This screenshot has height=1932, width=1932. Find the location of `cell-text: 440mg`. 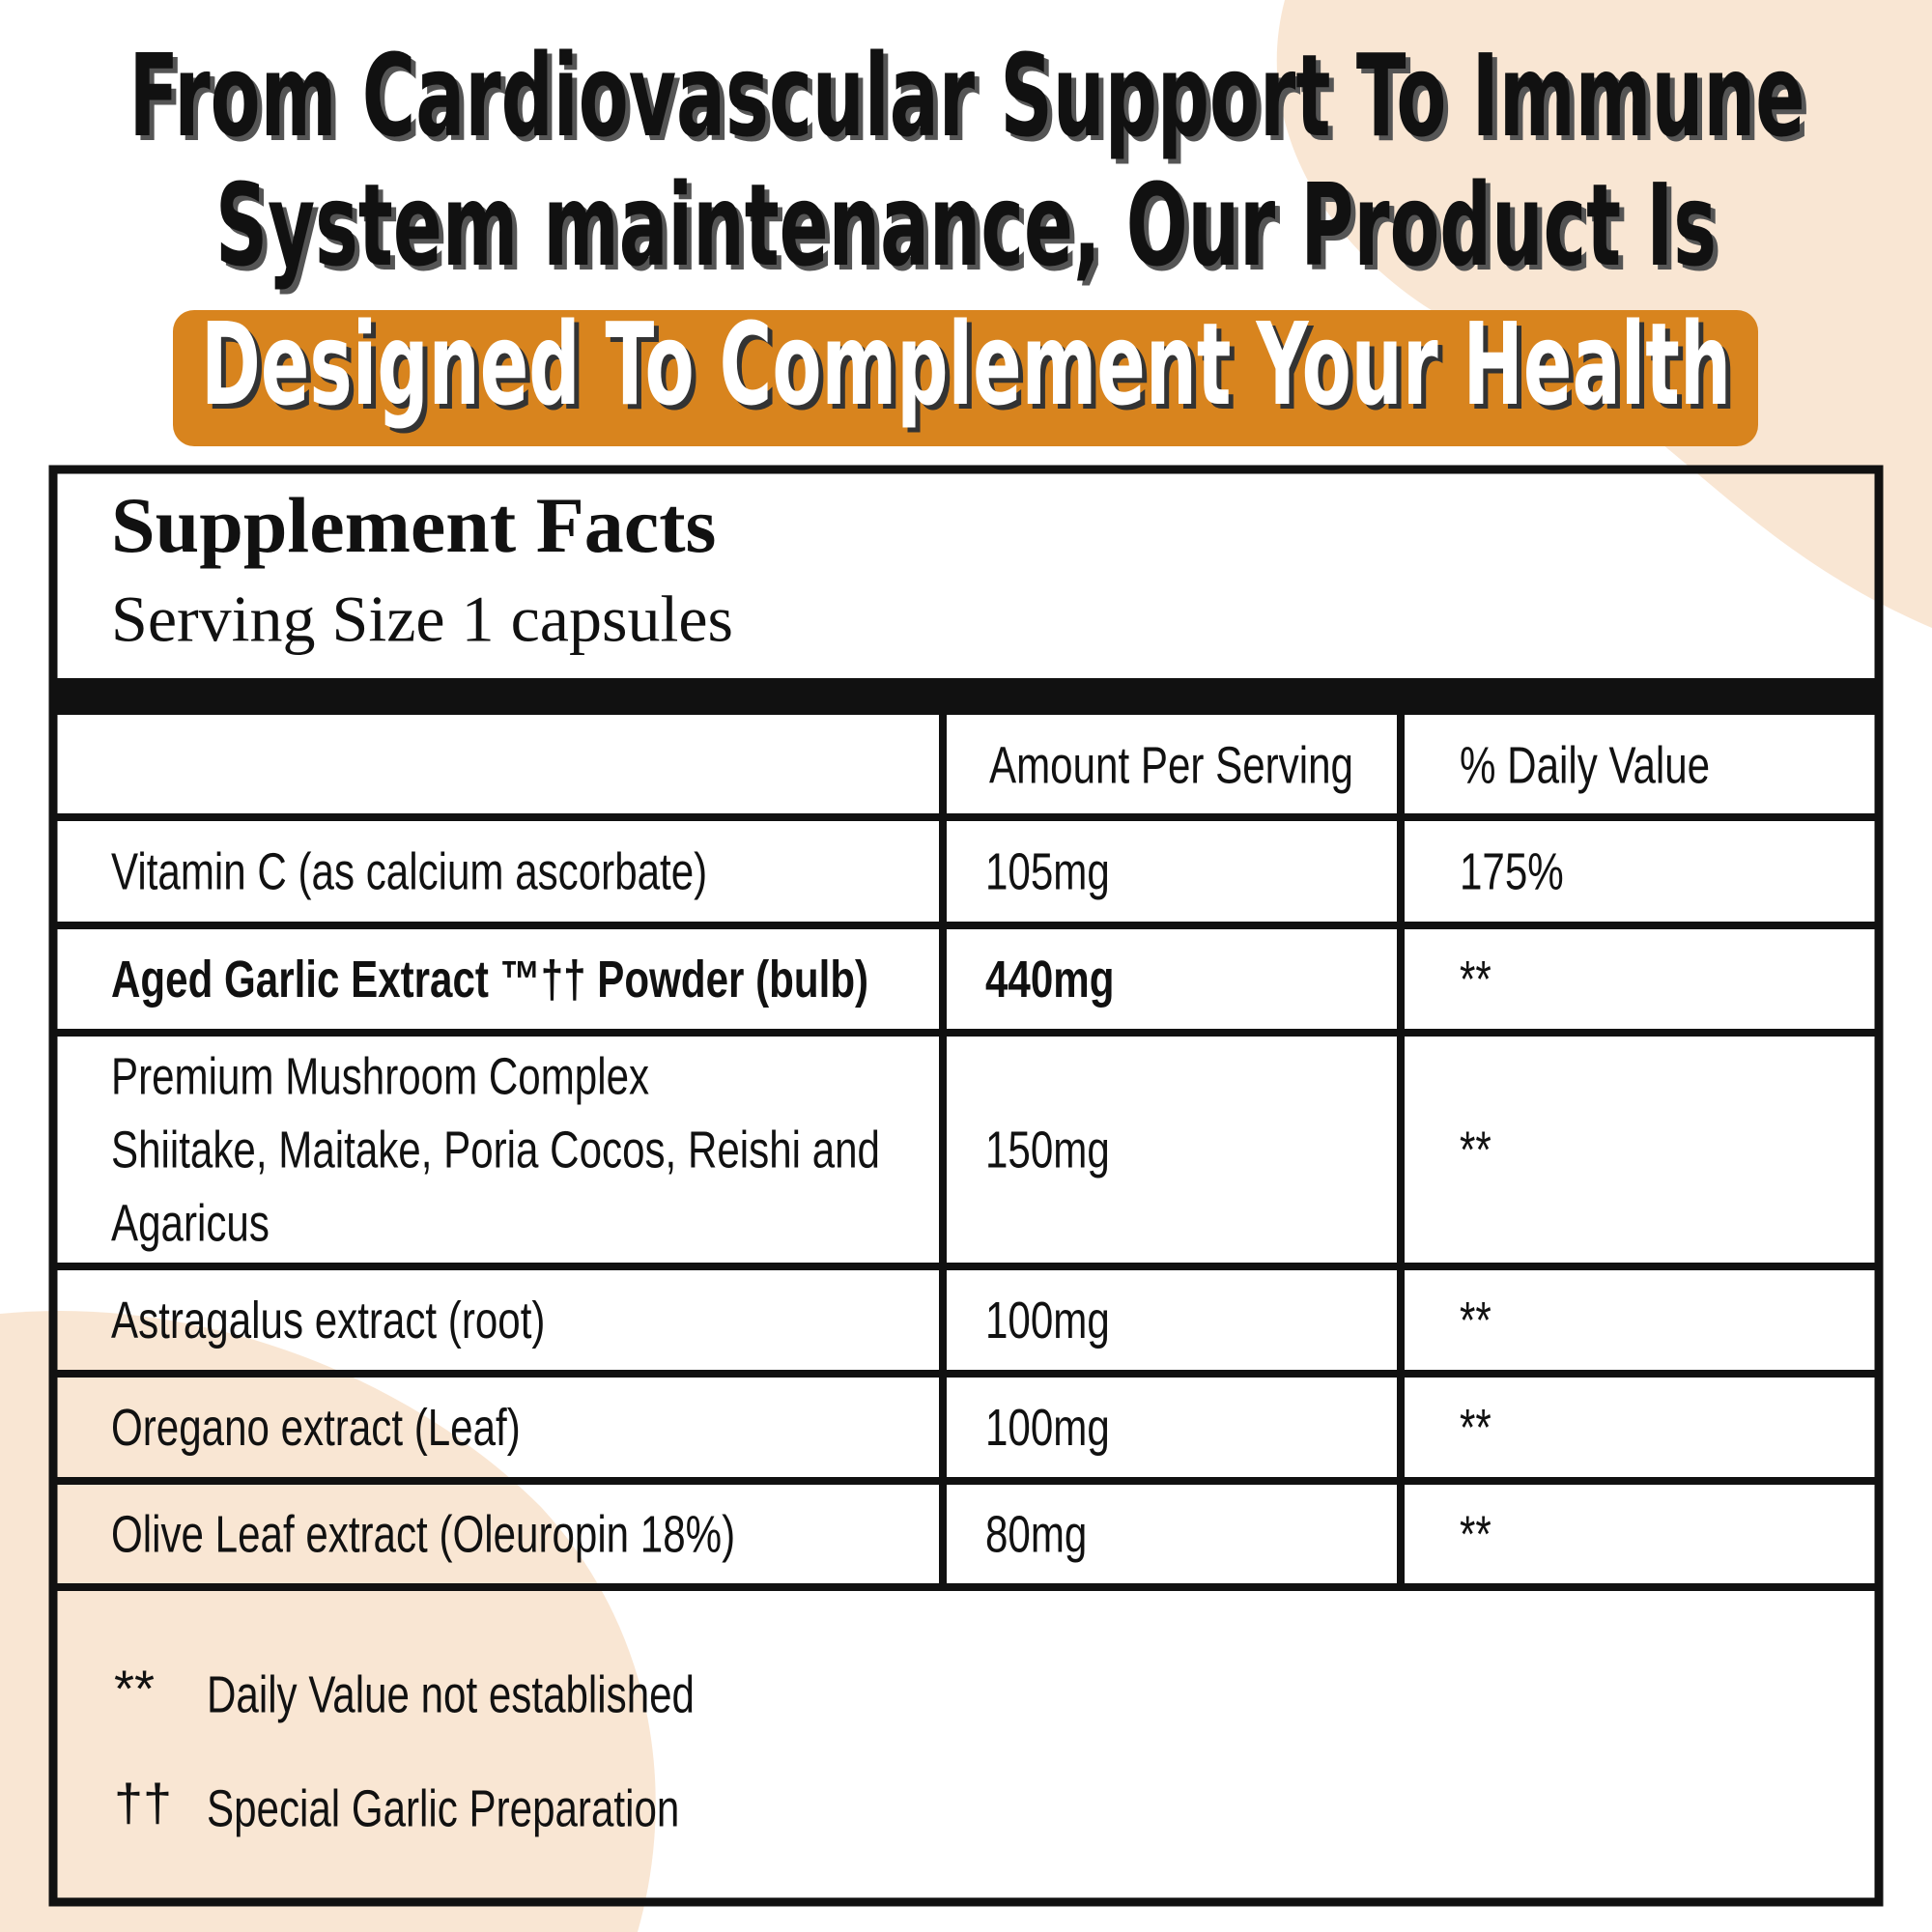

cell-text: 440mg is located at coordinates (1049, 980).